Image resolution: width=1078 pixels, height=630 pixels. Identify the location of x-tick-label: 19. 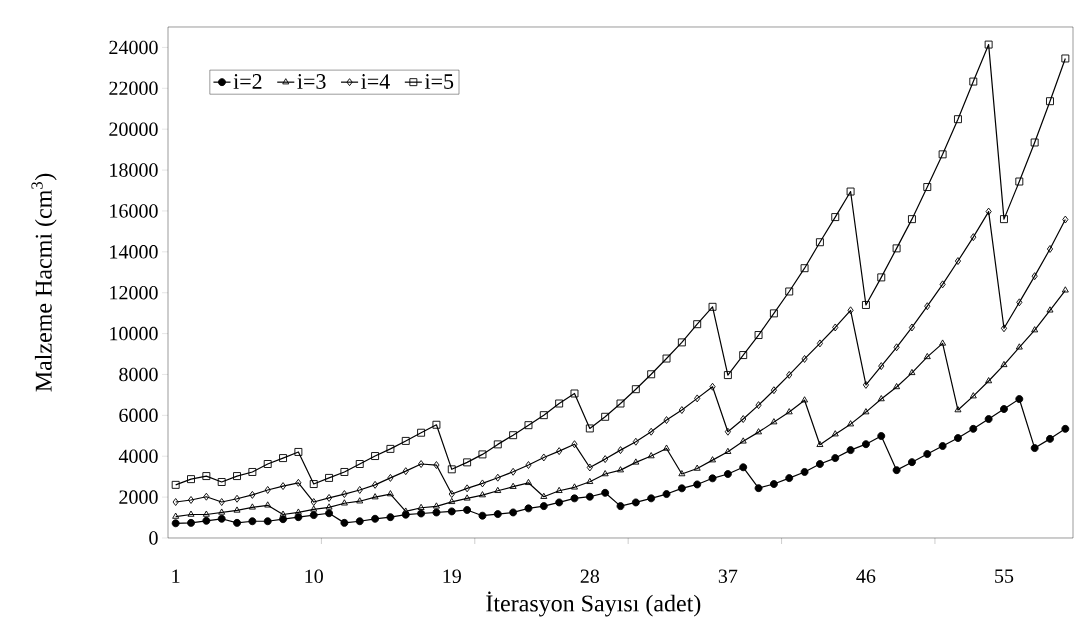
(452, 576).